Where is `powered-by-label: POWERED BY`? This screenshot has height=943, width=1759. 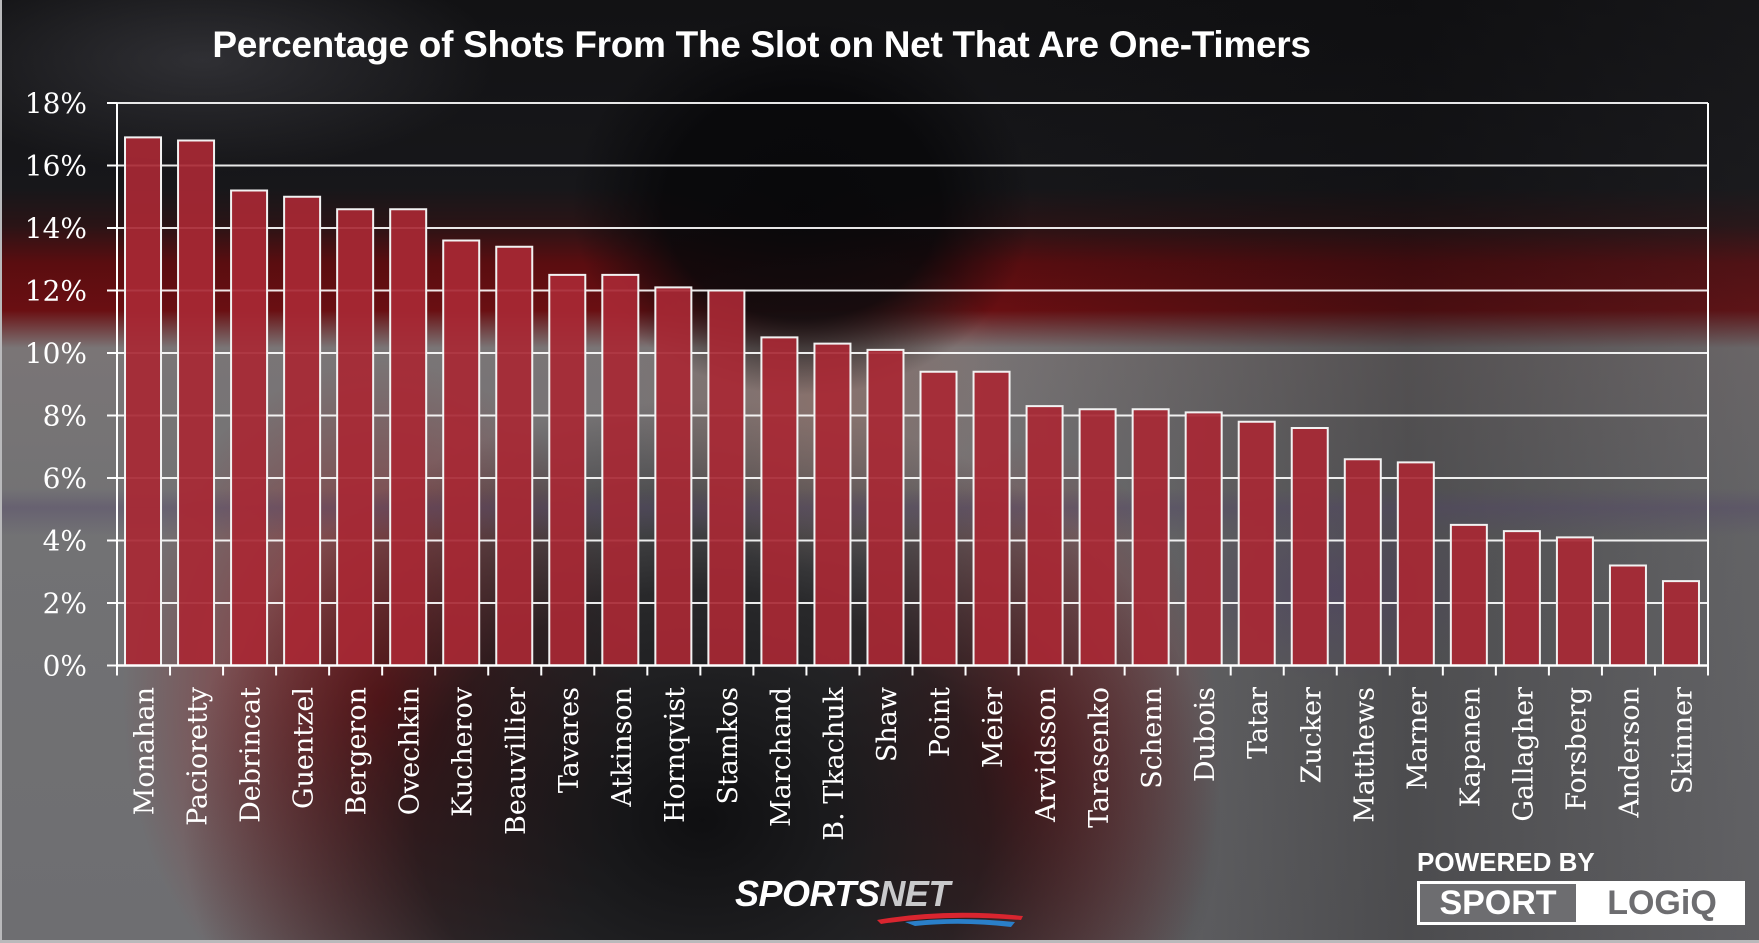
powered-by-label: POWERED BY is located at coordinates (1506, 862).